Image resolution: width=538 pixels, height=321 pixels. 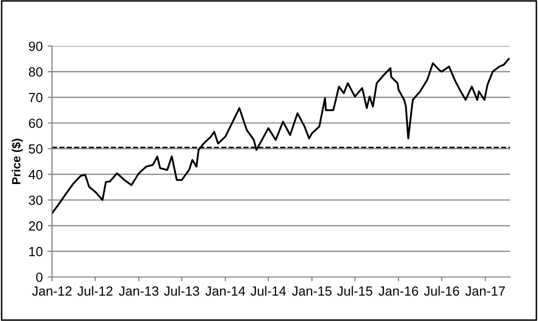 What do you see at coordinates (268, 291) in the screenshot?
I see `x-tick-label: Jul-14` at bounding box center [268, 291].